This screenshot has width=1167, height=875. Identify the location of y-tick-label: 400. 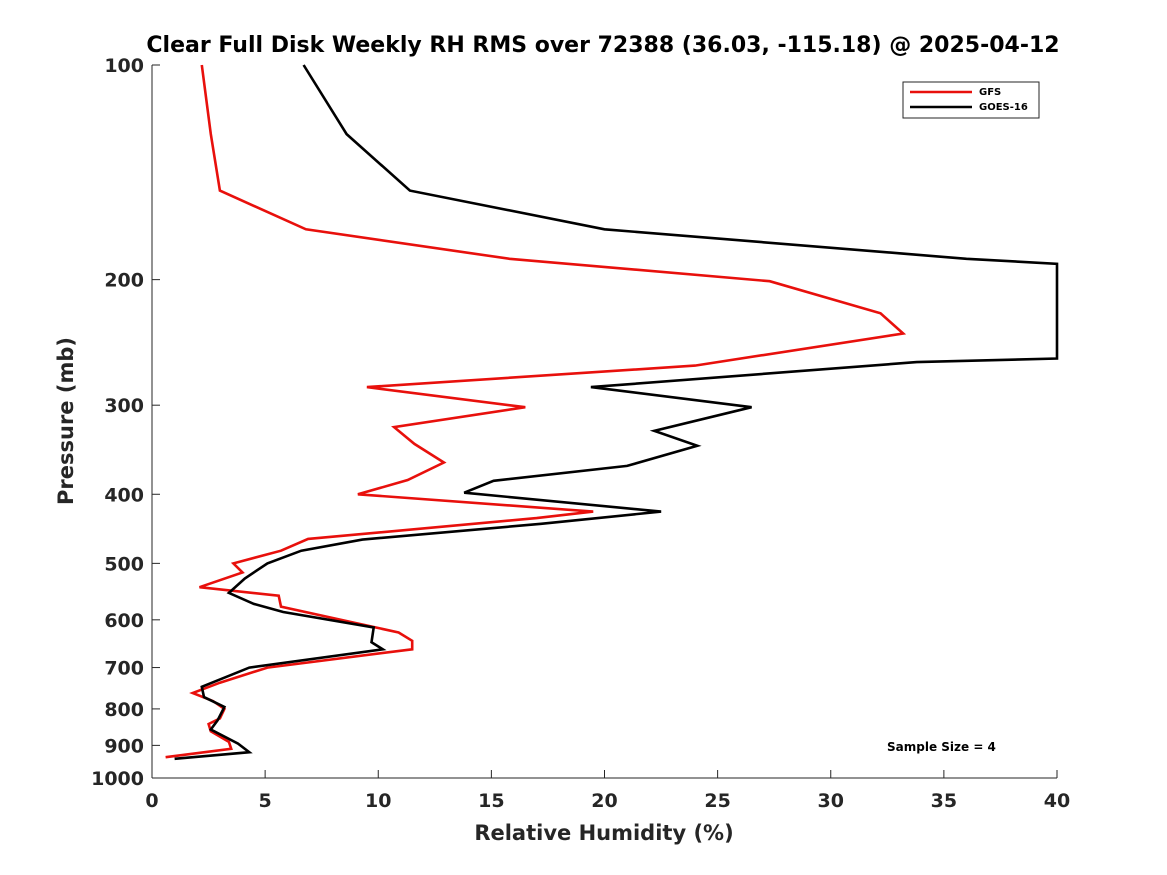
(124, 495).